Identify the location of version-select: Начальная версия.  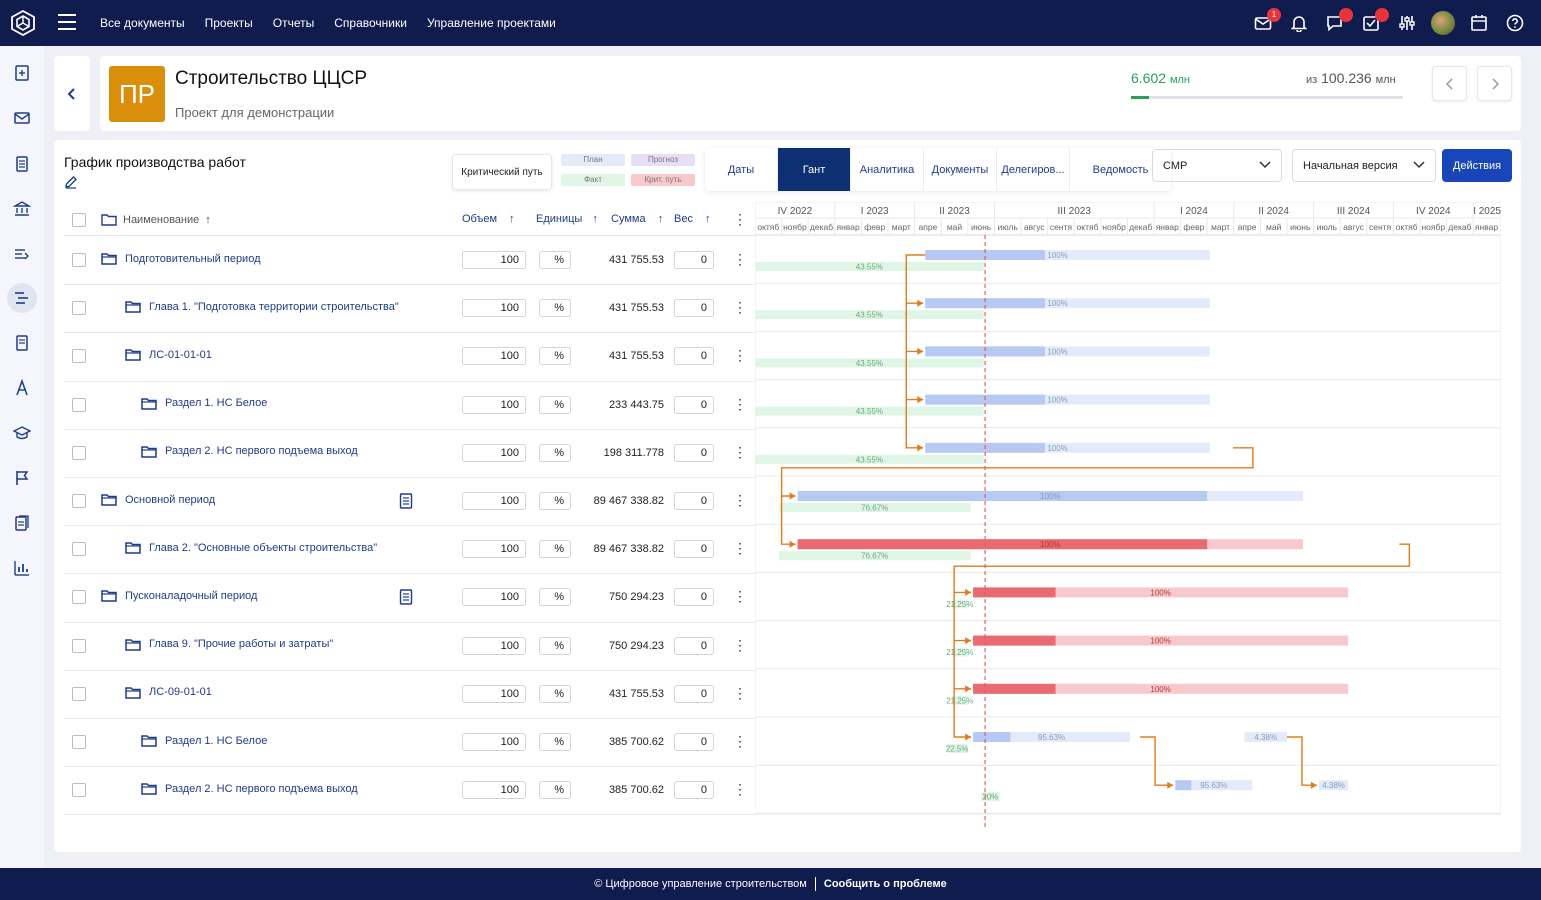
(1364, 165).